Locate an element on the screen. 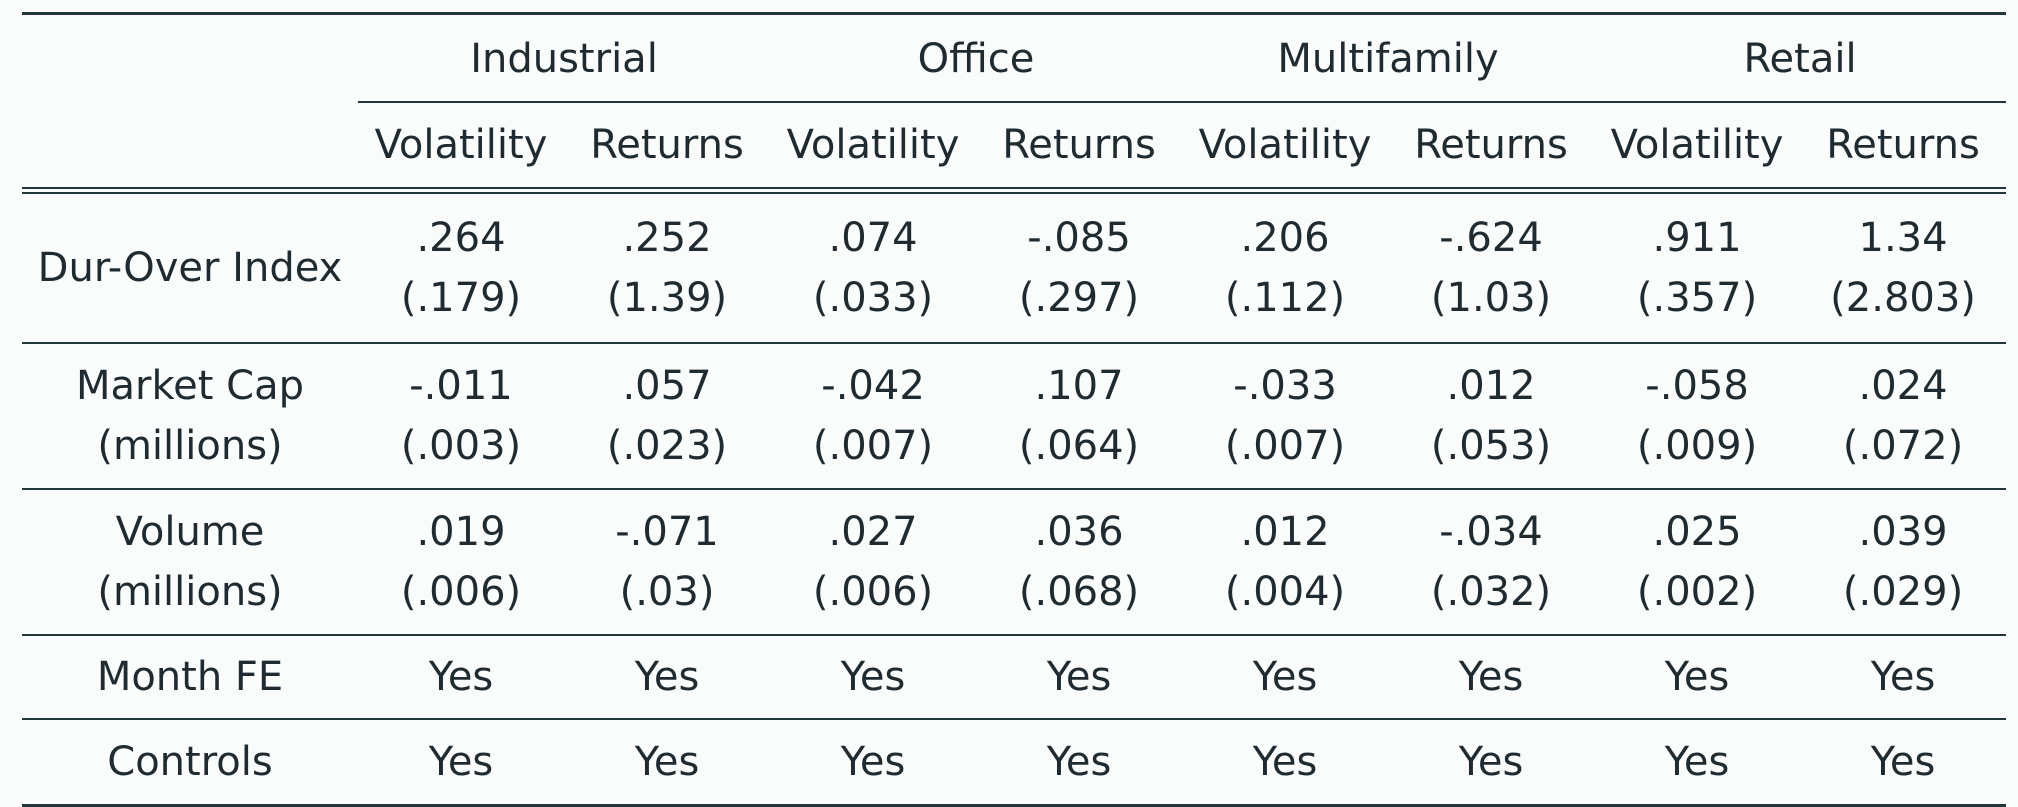 This screenshot has width=2018, height=807. se-value: (.002) is located at coordinates (1697, 592).